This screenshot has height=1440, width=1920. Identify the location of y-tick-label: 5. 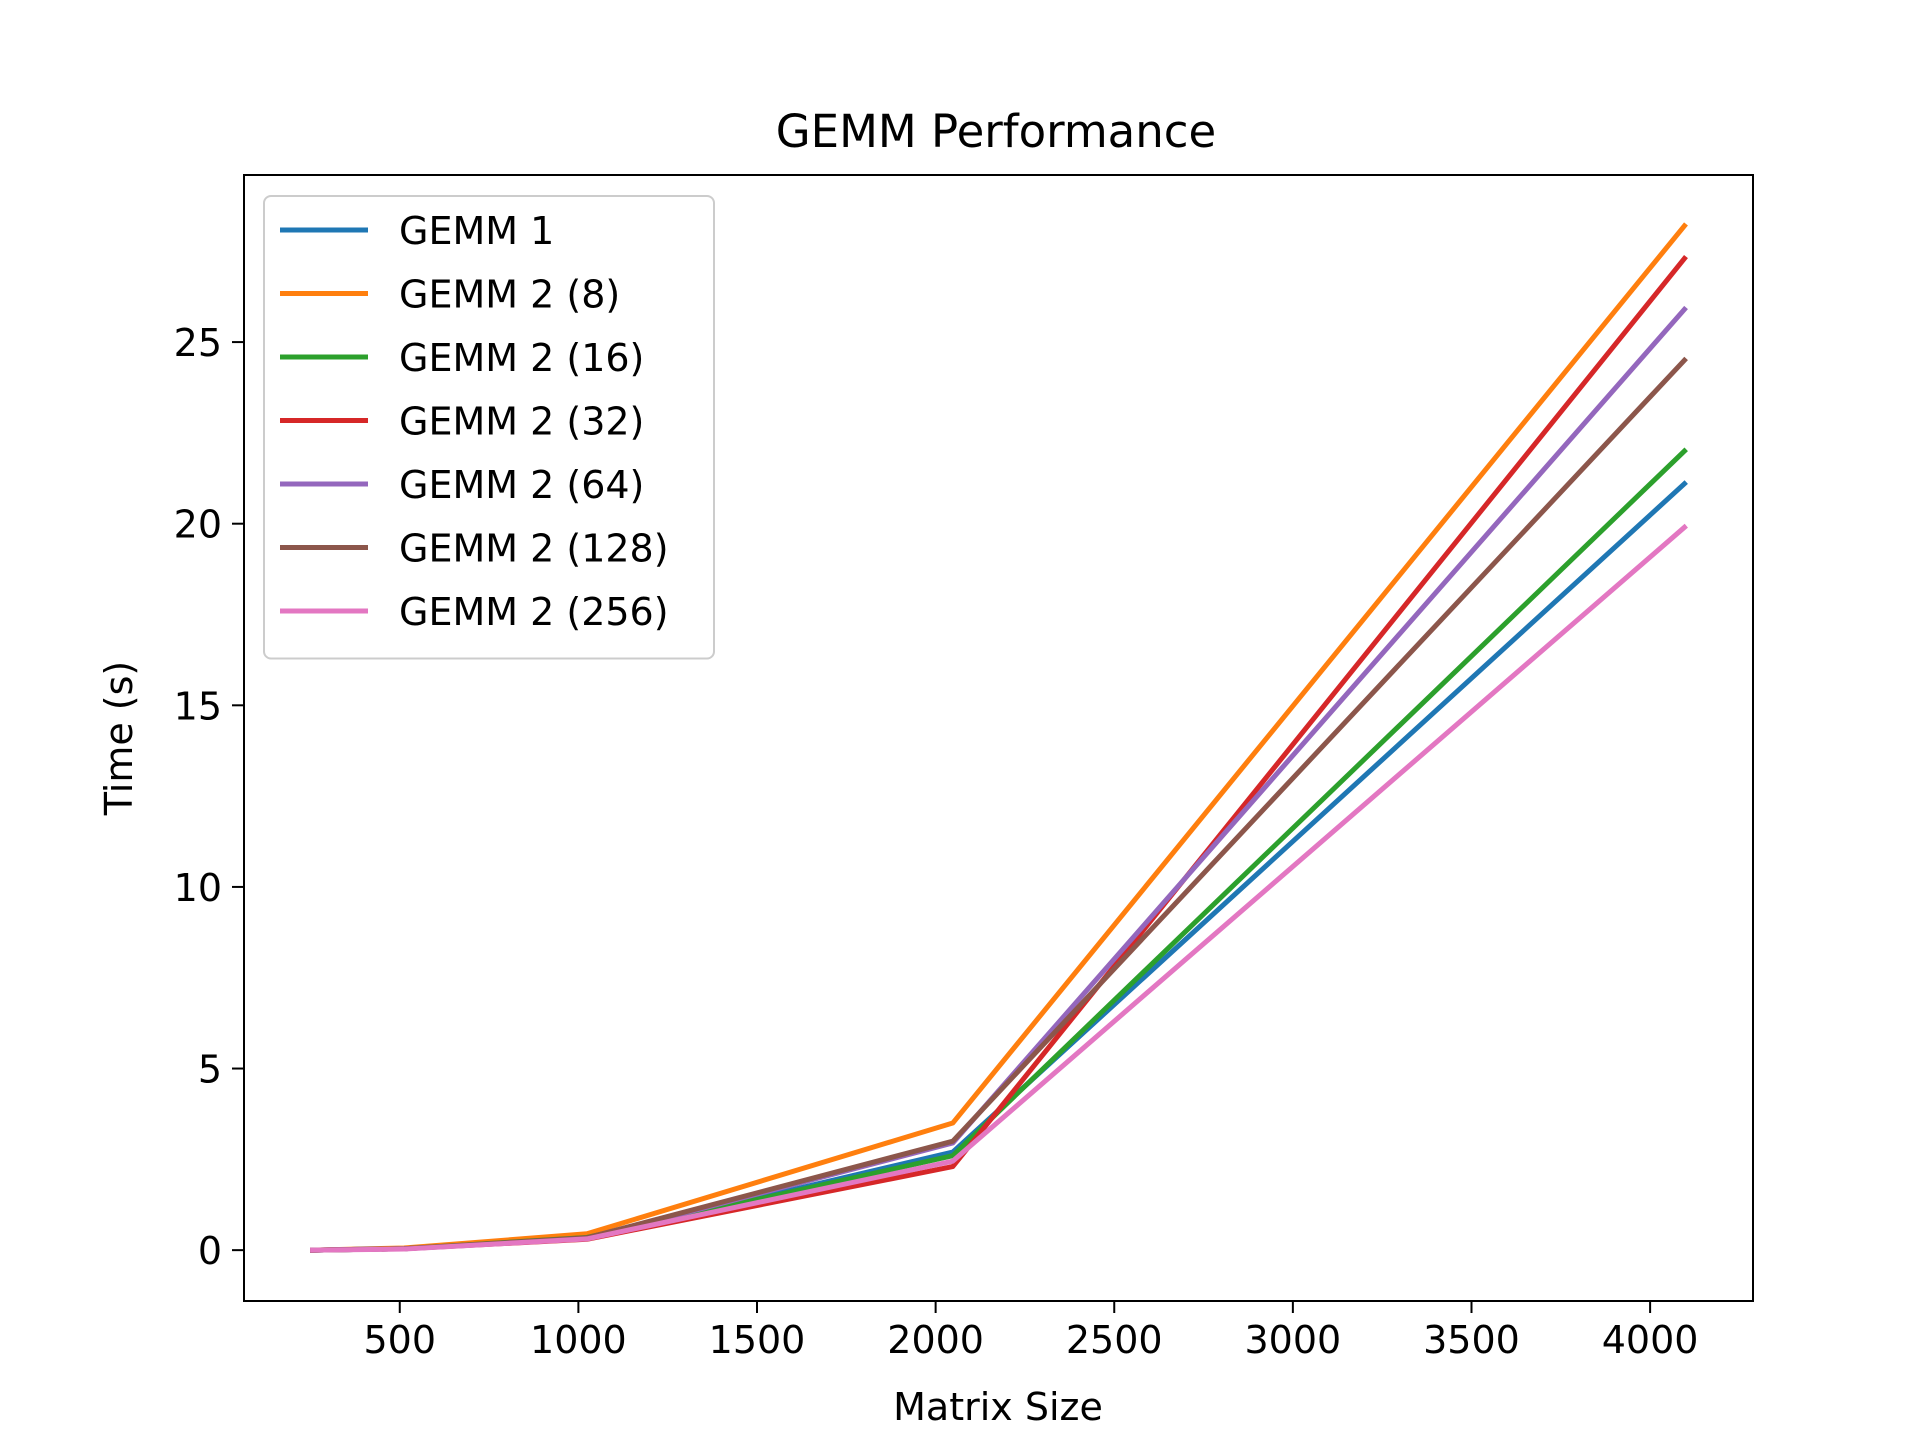
(210, 1070).